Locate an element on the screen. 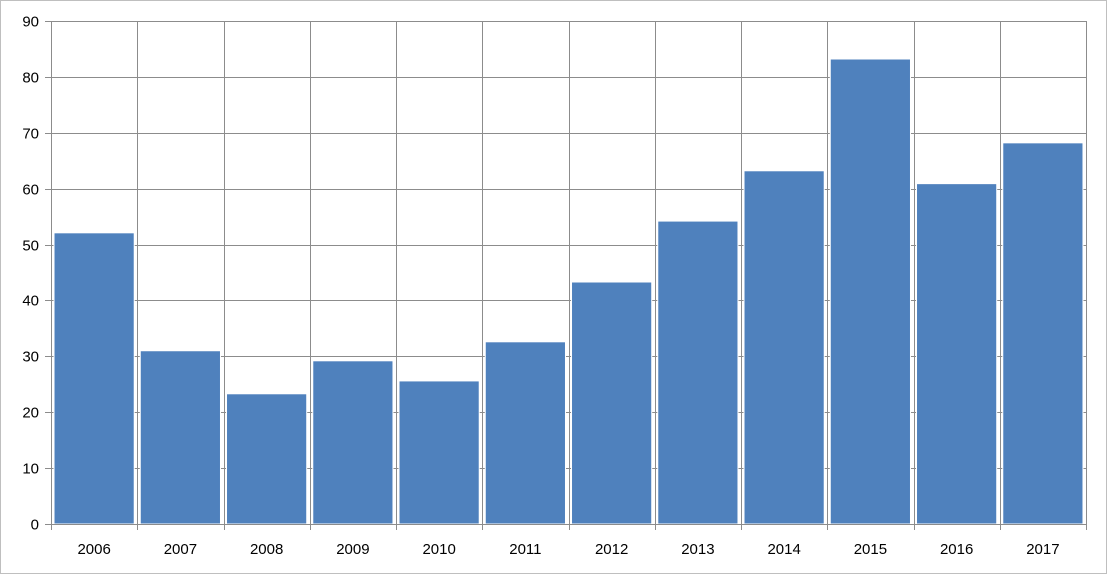  bar-2007 is located at coordinates (180, 437).